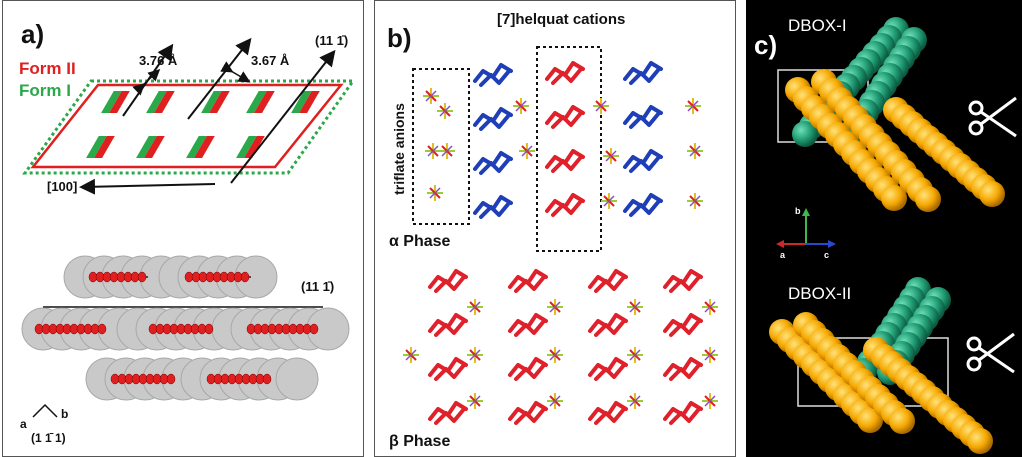  What do you see at coordinates (399, 38) in the screenshot?
I see `panel-b-label: b)` at bounding box center [399, 38].